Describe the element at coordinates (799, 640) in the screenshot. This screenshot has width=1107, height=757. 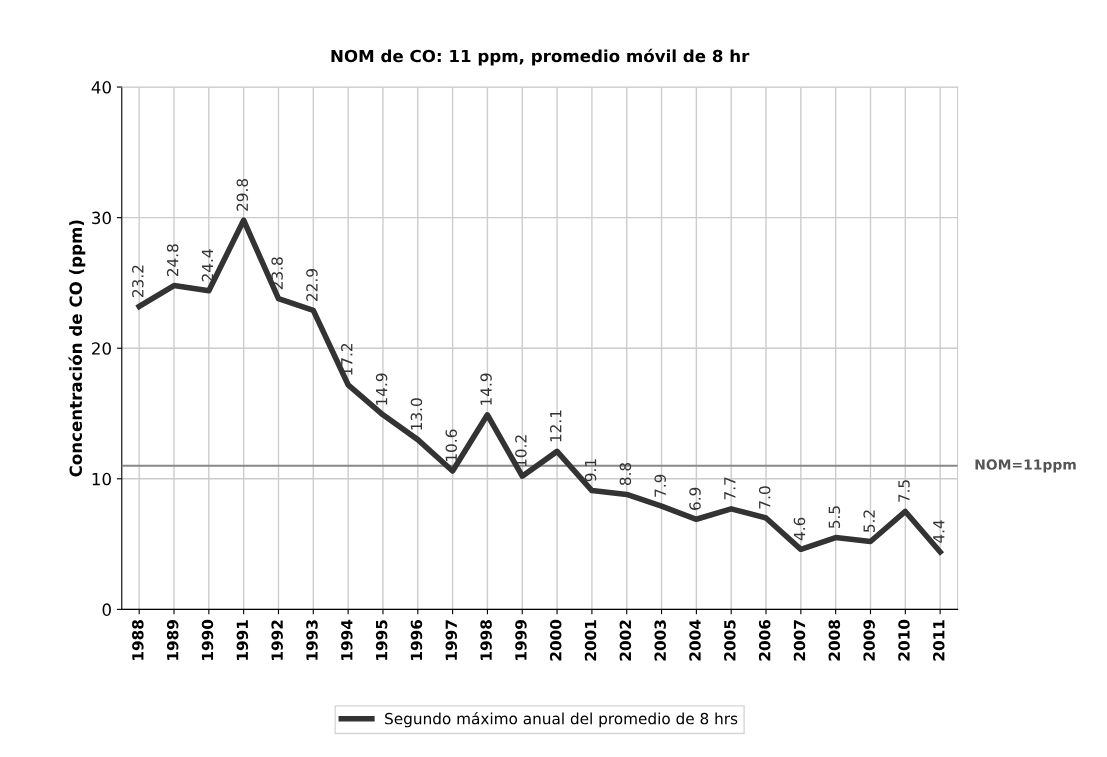
I see `x-tick-label: 2007` at that location.